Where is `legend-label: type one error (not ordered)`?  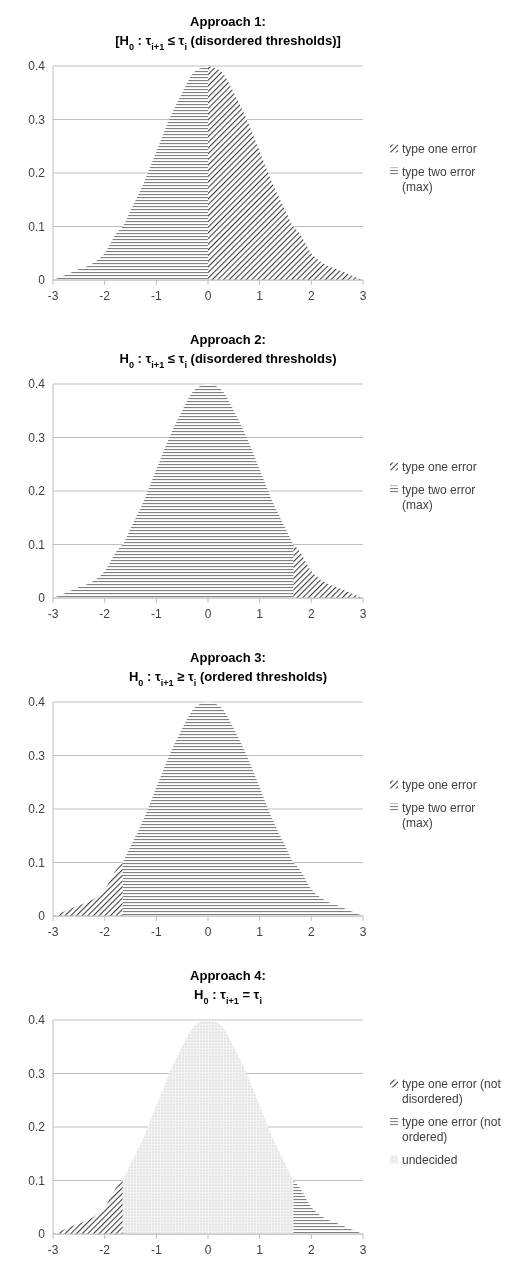 legend-label: type one error (not ordered) is located at coordinates (452, 1129).